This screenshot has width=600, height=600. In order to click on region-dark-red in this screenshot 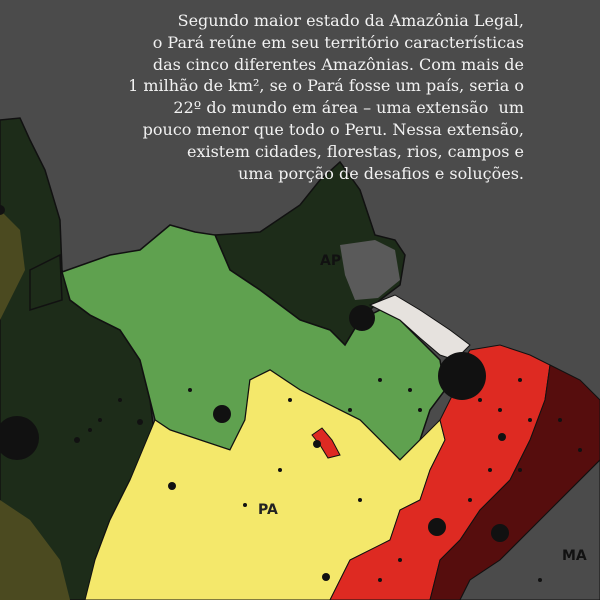, I will do `click(514, 482)`.